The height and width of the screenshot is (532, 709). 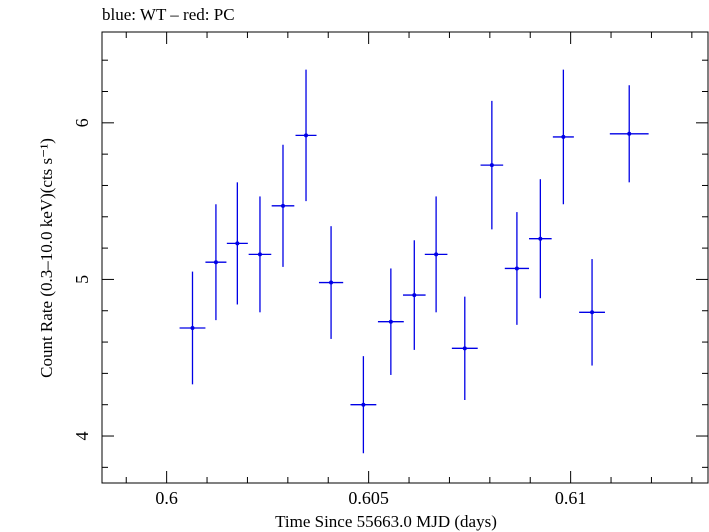 I want to click on chart-title: blue: WT – red: PC, so click(x=168, y=14).